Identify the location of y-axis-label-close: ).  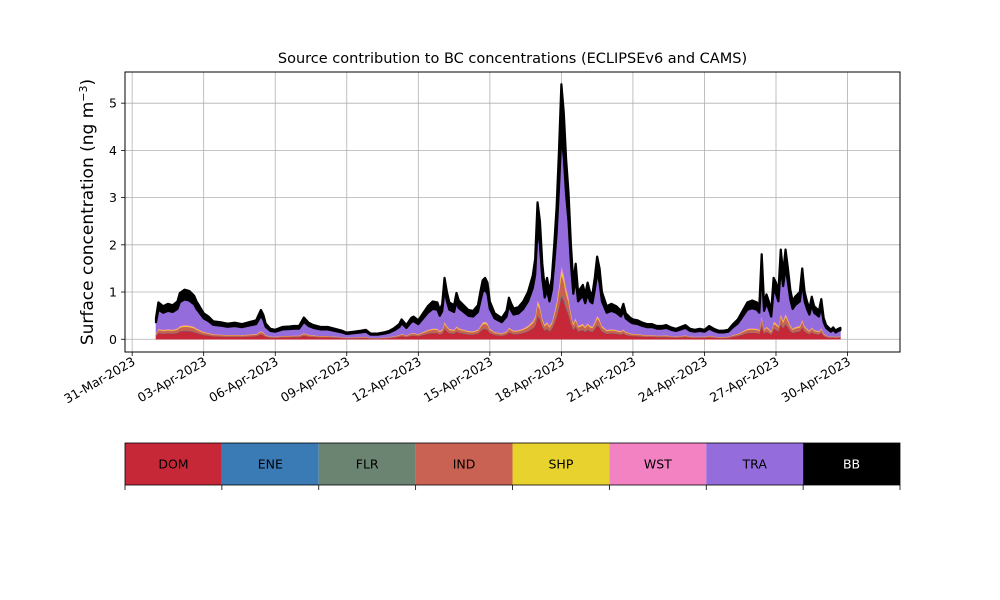
(88, 82).